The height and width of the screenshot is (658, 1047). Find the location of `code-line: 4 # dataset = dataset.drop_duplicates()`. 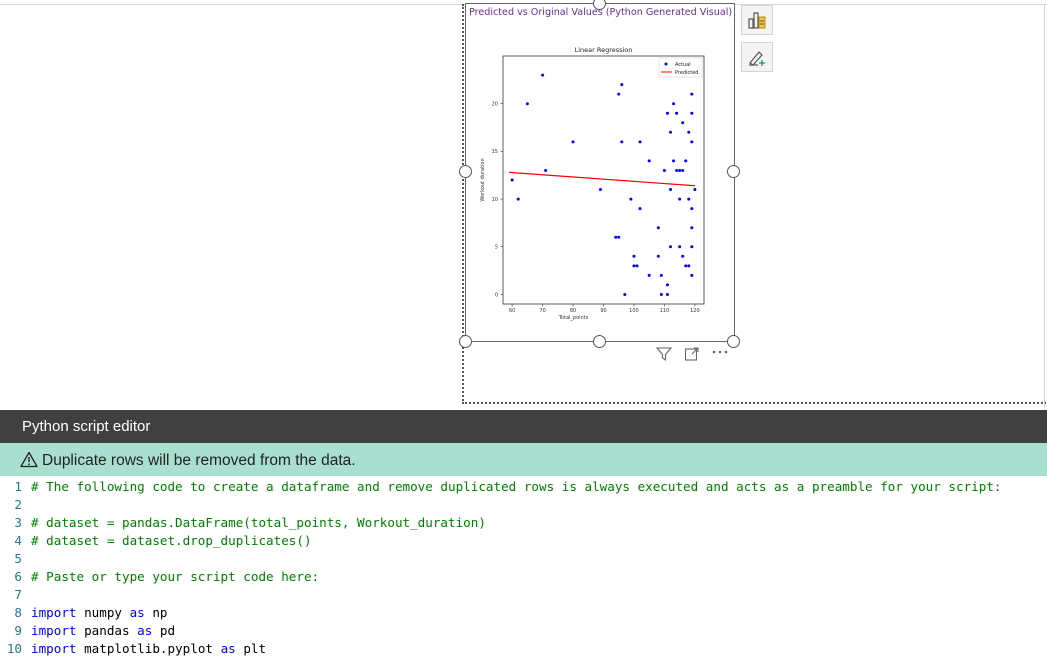

code-line: 4 # dataset = dataset.drop_duplicates() is located at coordinates (523, 541).